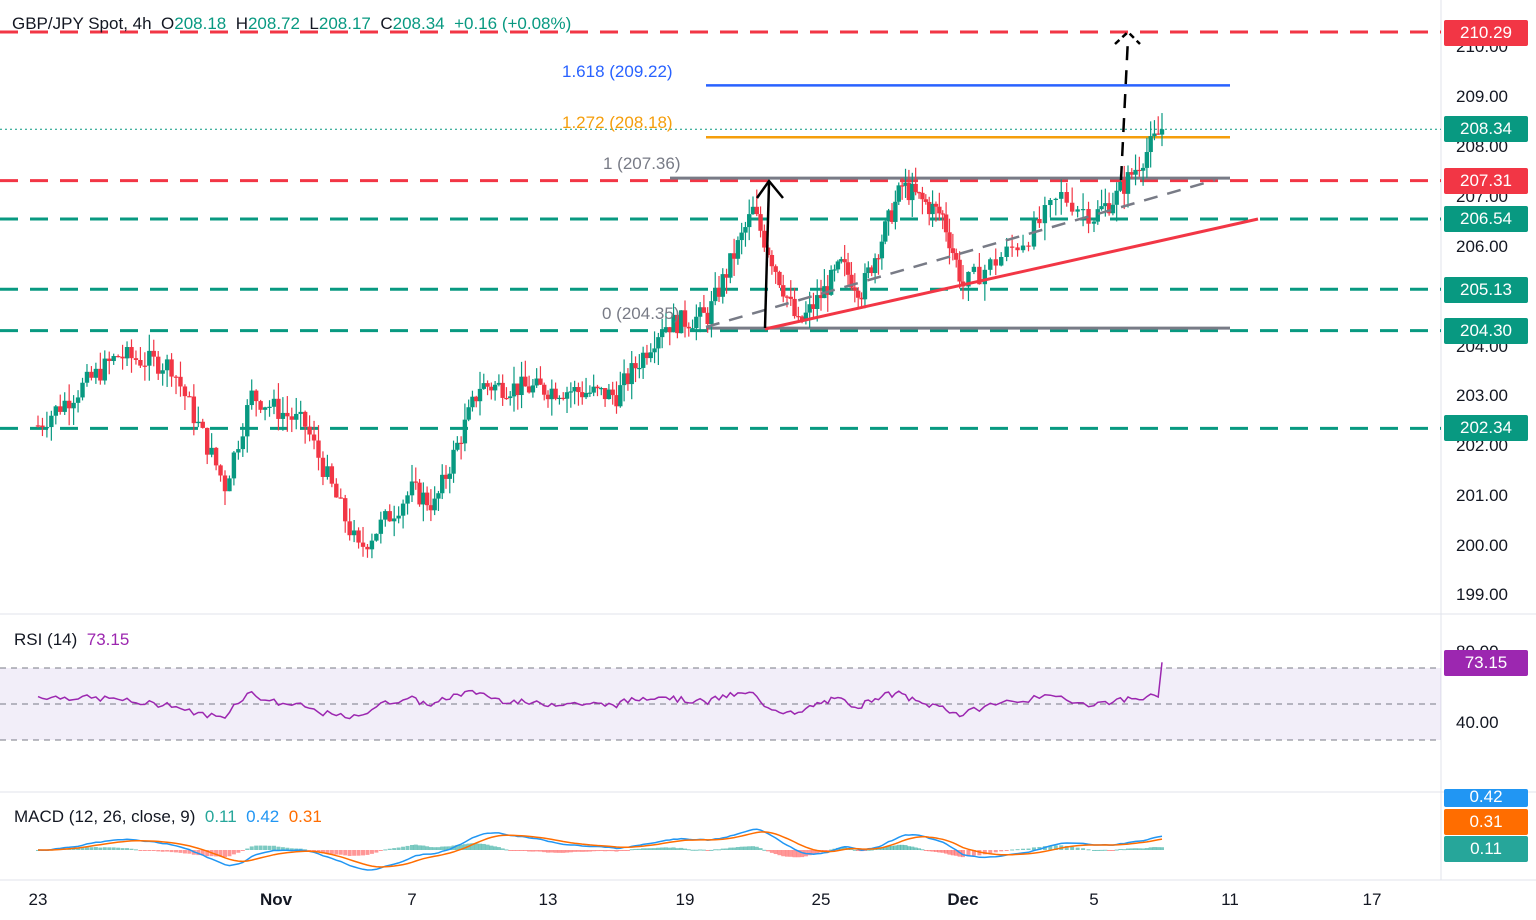 The width and height of the screenshot is (1536, 920). Describe the element at coordinates (38, 899) in the screenshot. I see `x-tick: 23` at that location.